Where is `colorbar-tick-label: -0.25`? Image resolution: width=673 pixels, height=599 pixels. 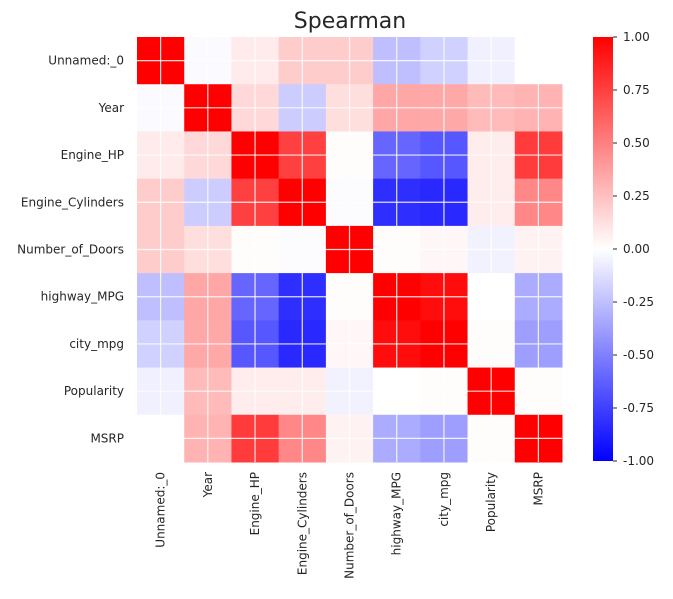
colorbar-tick-label: -0.25 is located at coordinates (638, 302).